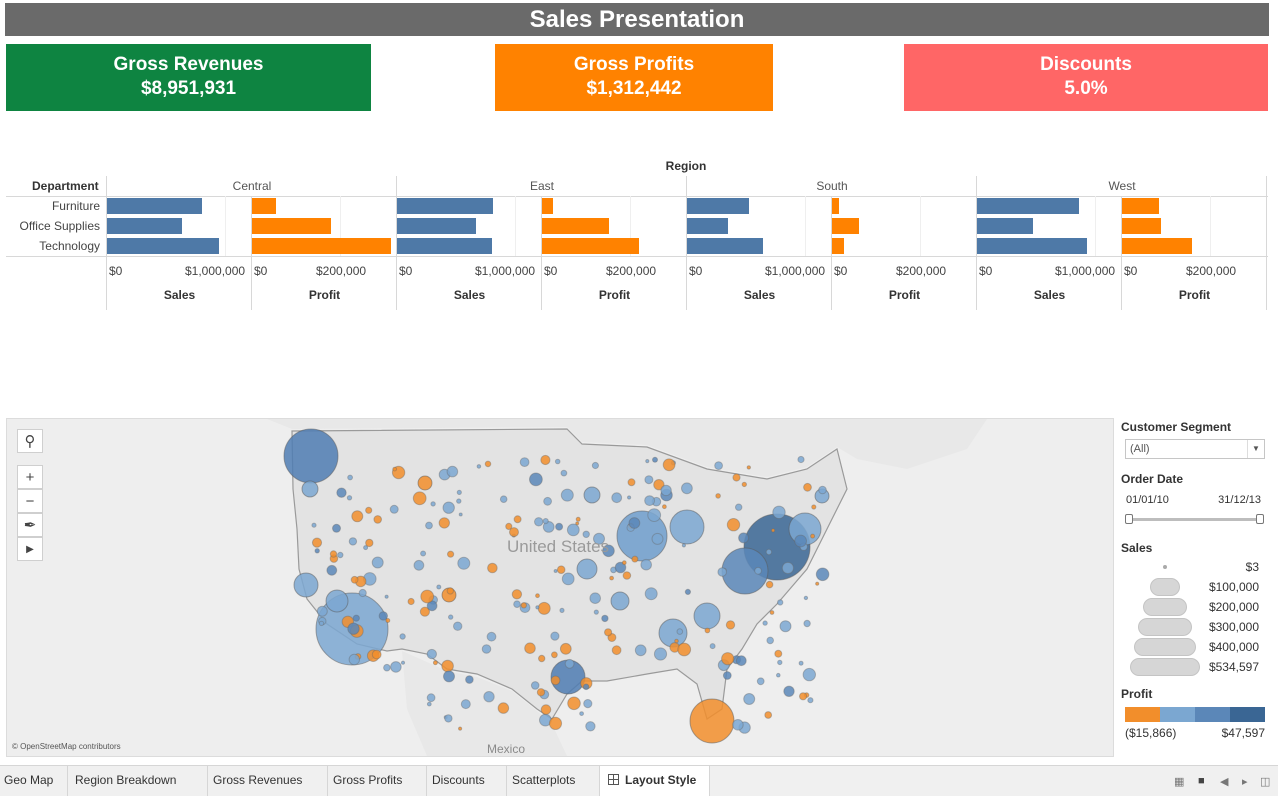 The image size is (1278, 796). I want to click on kpi-gross-profits: Gross Profits $1,312,442, so click(634, 77).